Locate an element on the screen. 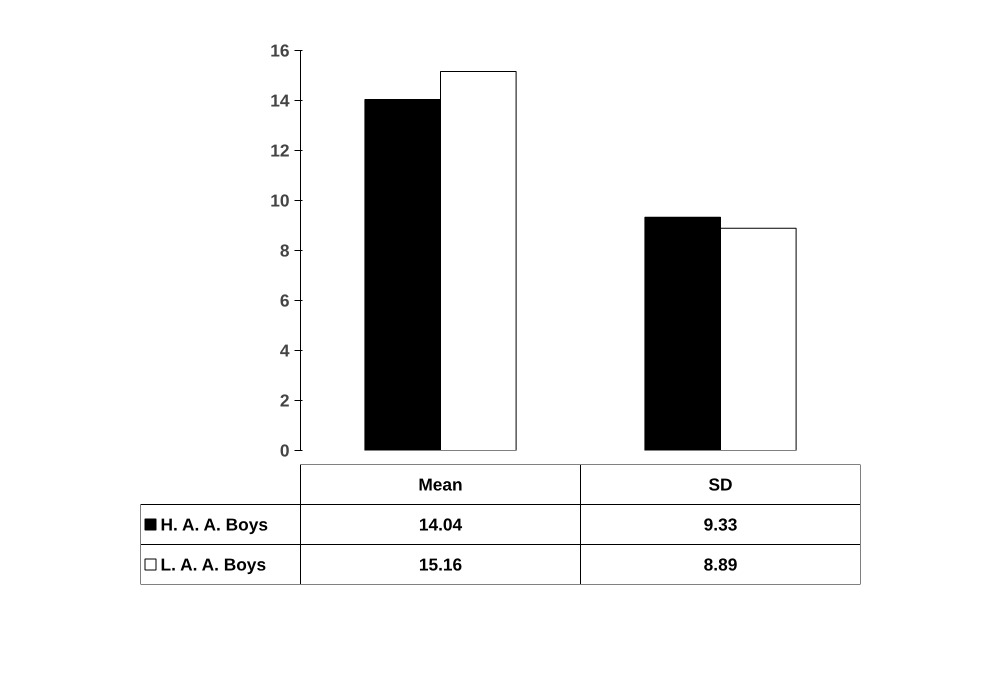  data-label: 8.89 is located at coordinates (721, 564).